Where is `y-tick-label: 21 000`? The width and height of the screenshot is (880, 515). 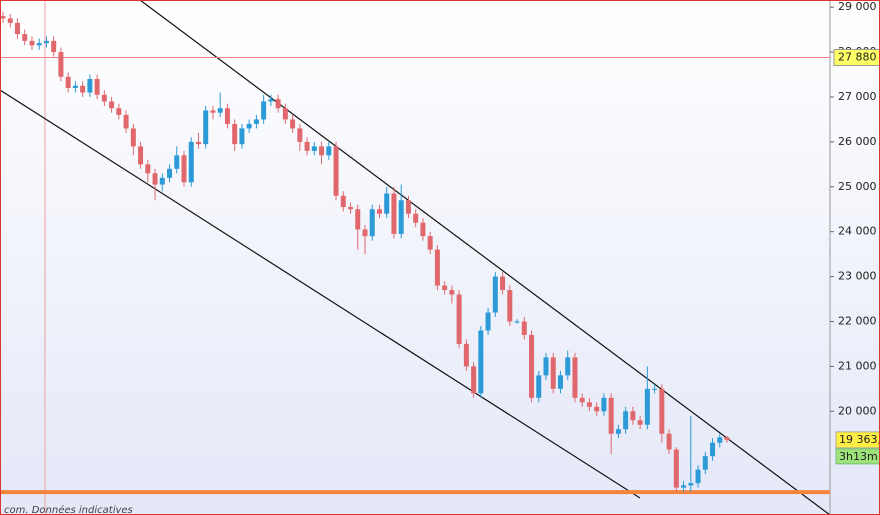
y-tick-label: 21 000 is located at coordinates (857, 365).